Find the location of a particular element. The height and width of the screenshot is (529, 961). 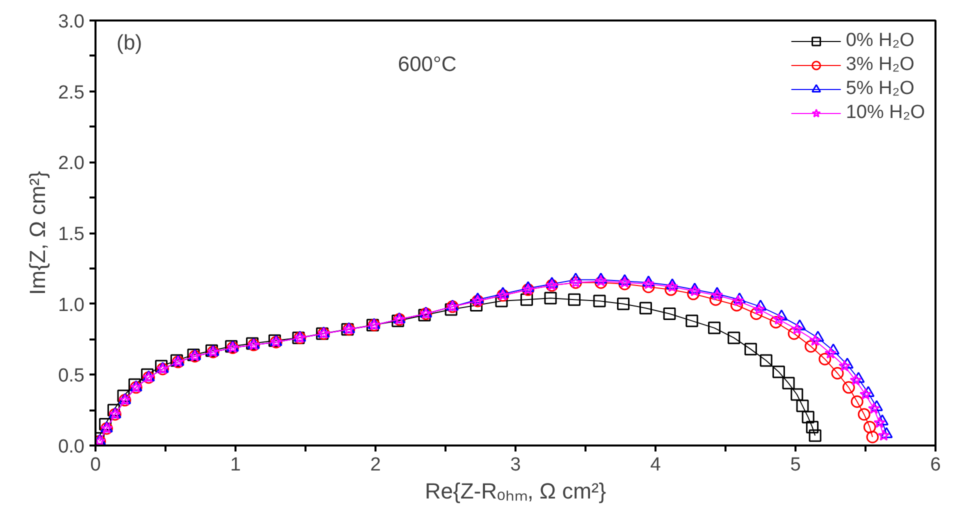

legend-label: 5% H₂O is located at coordinates (880, 89).